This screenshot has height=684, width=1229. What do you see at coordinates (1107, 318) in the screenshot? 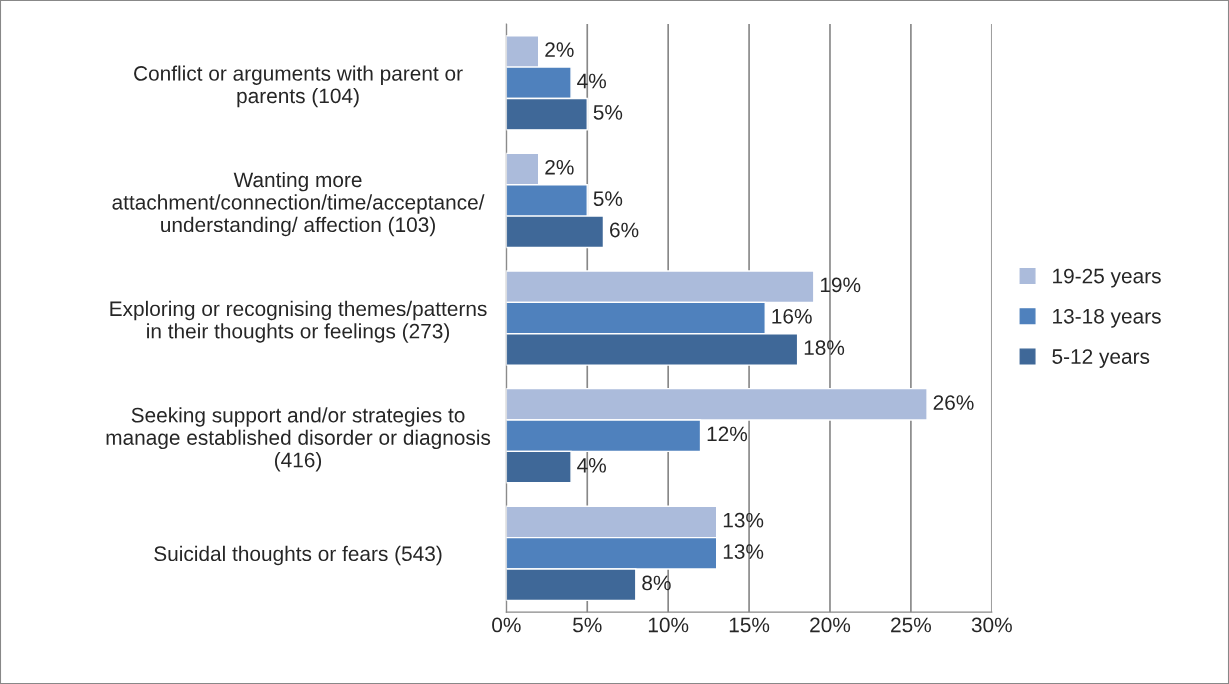
I see `legend-label: 13-18 years` at bounding box center [1107, 318].